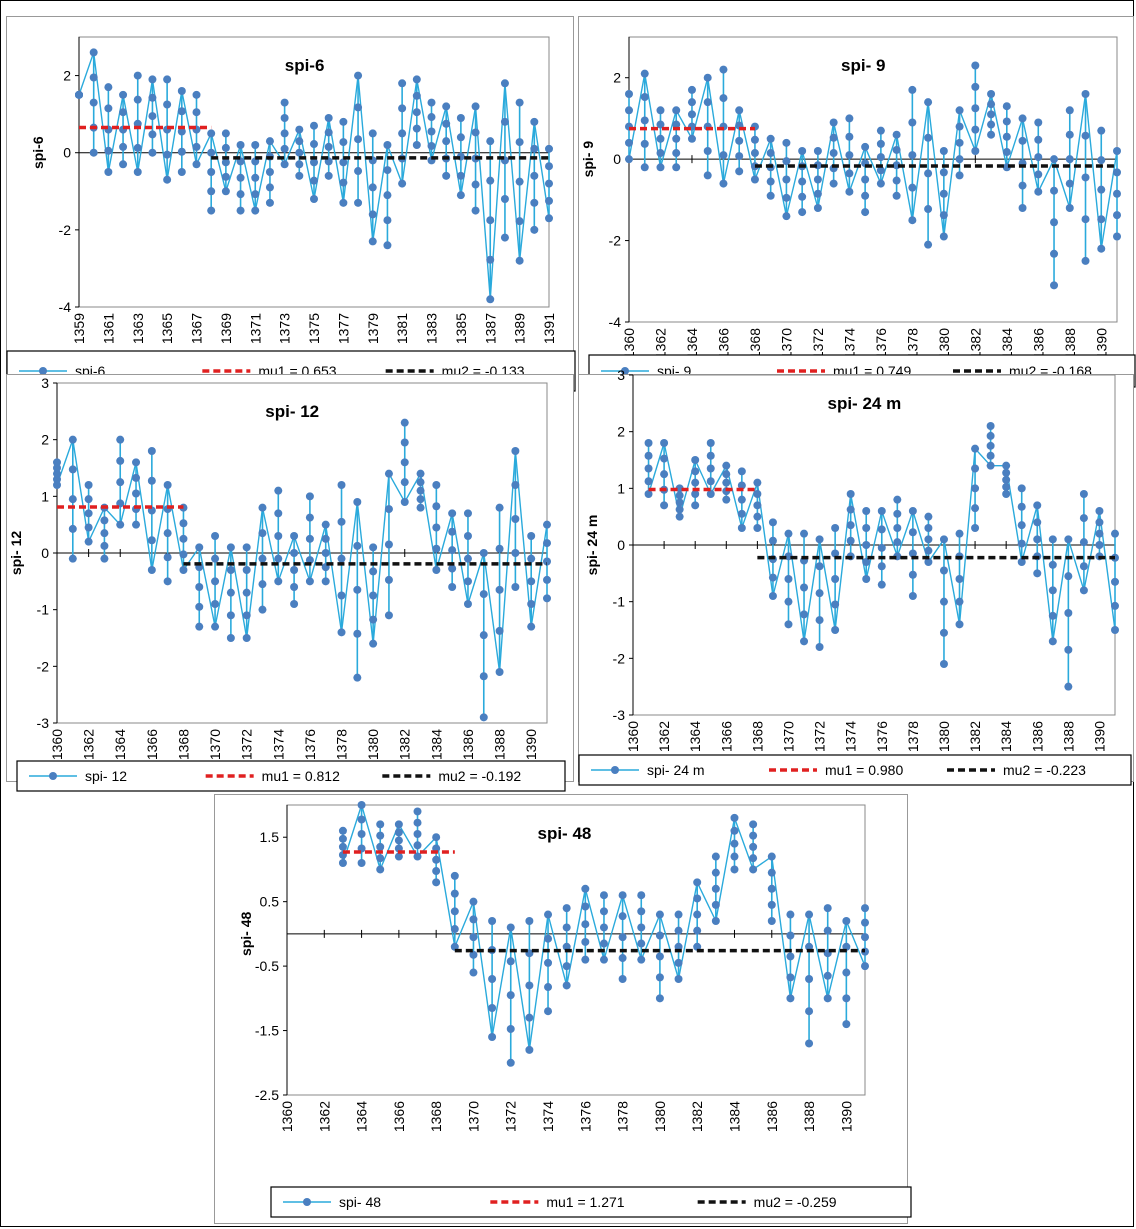 This screenshot has width=1136, height=1229. Describe the element at coordinates (881, 343) in the screenshot. I see `x-tick-label: 1376` at that location.